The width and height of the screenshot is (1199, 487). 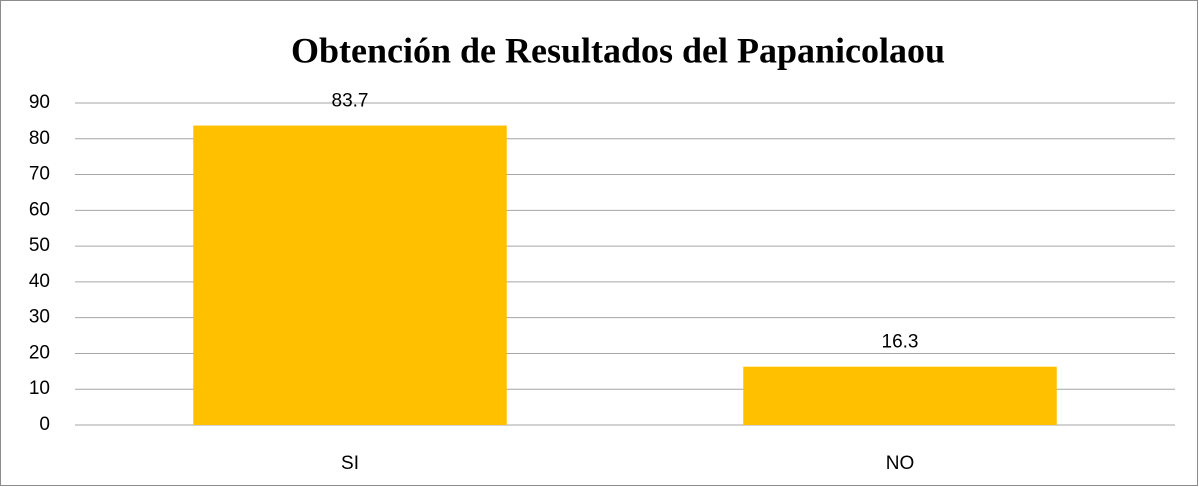 What do you see at coordinates (39, 388) in the screenshot?
I see `y-tick-label: 10` at bounding box center [39, 388].